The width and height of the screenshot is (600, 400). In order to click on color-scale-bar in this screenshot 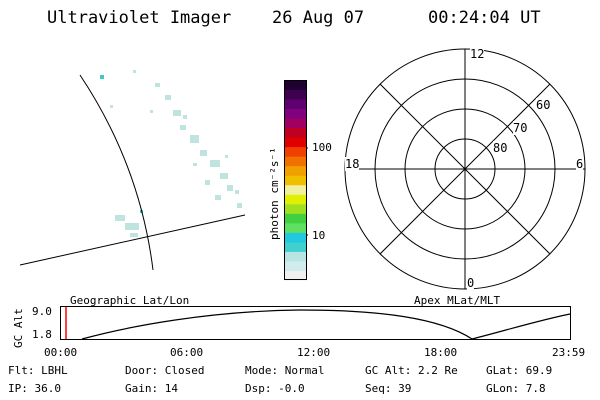, I will do `click(296, 180)`.